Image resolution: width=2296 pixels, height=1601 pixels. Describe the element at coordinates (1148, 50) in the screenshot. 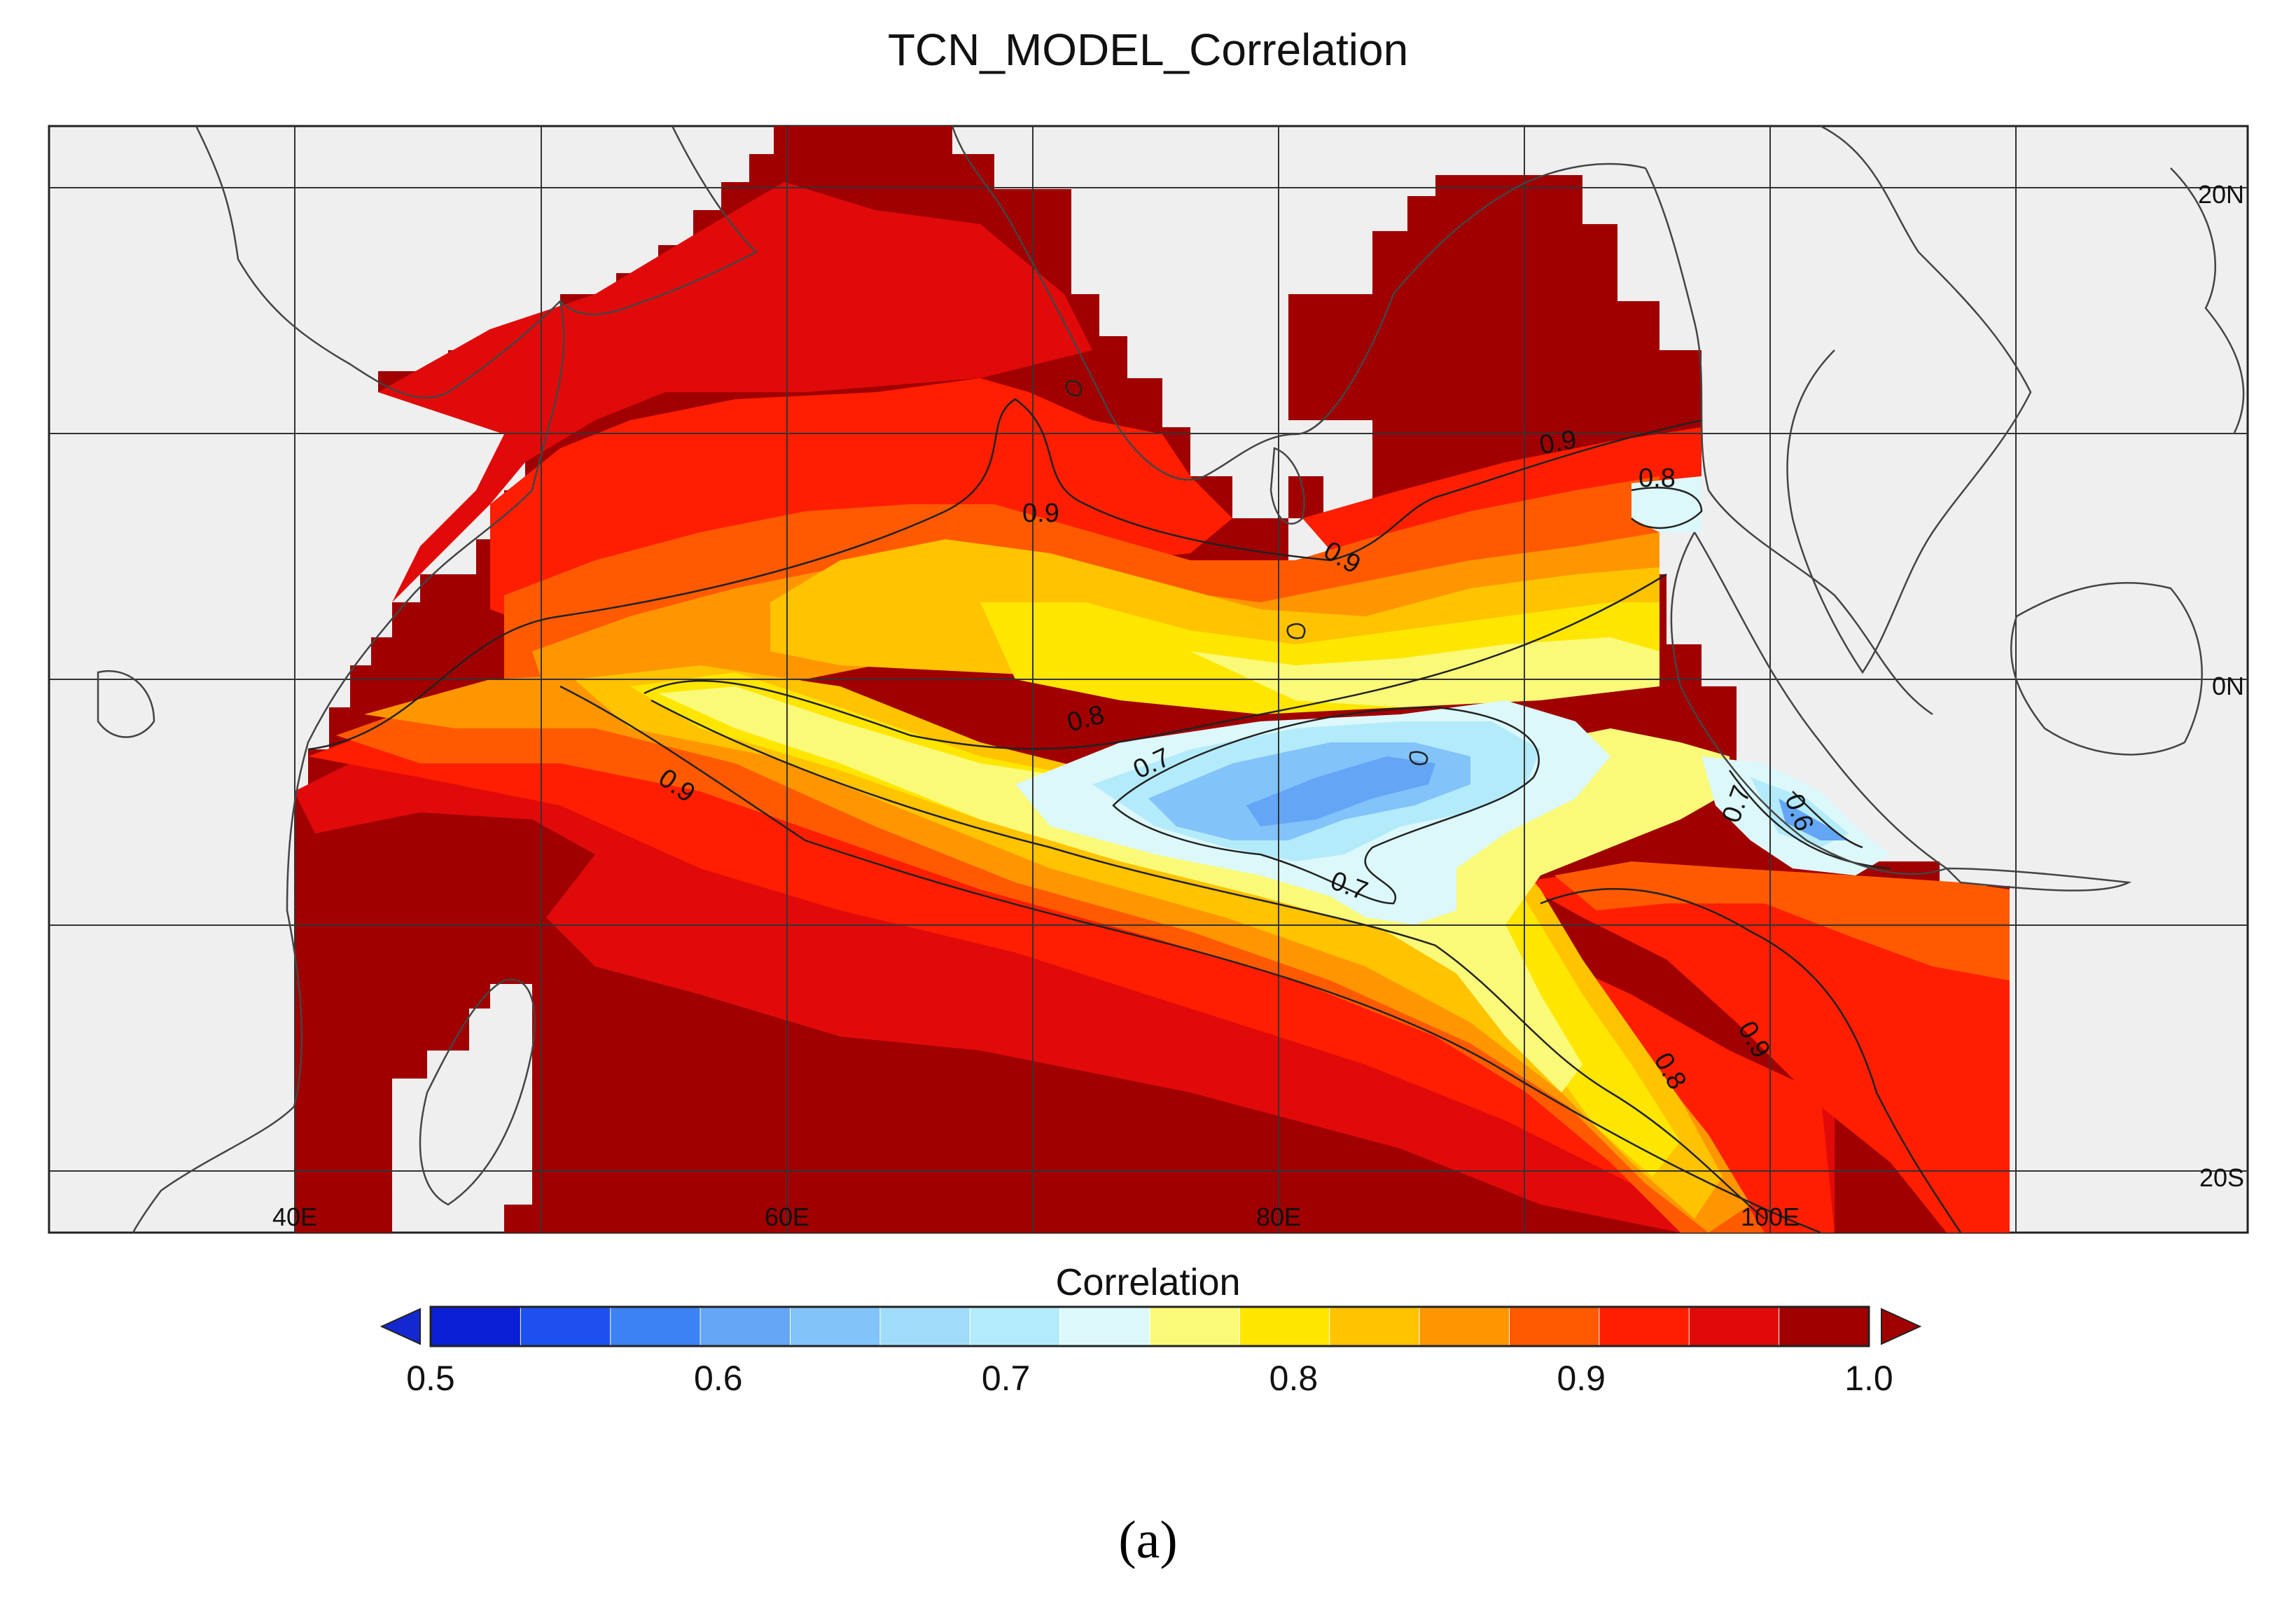

I see `chart-title: TCN_MODEL_Correlation` at that location.